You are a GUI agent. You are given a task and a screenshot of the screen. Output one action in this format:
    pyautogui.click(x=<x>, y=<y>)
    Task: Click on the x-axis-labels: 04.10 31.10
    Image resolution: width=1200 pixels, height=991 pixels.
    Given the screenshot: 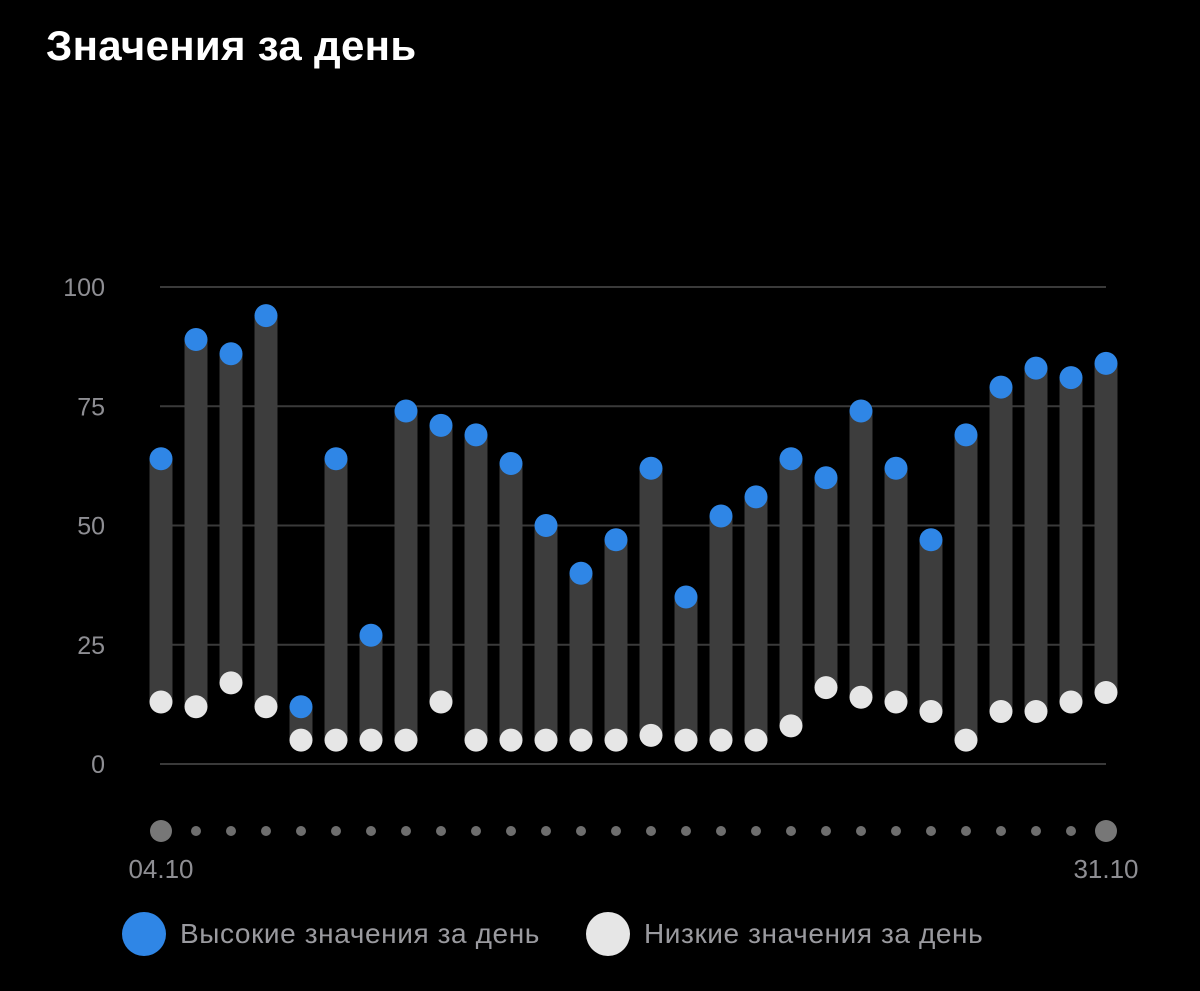 What is the action you would take?
    pyautogui.click(x=633, y=869)
    